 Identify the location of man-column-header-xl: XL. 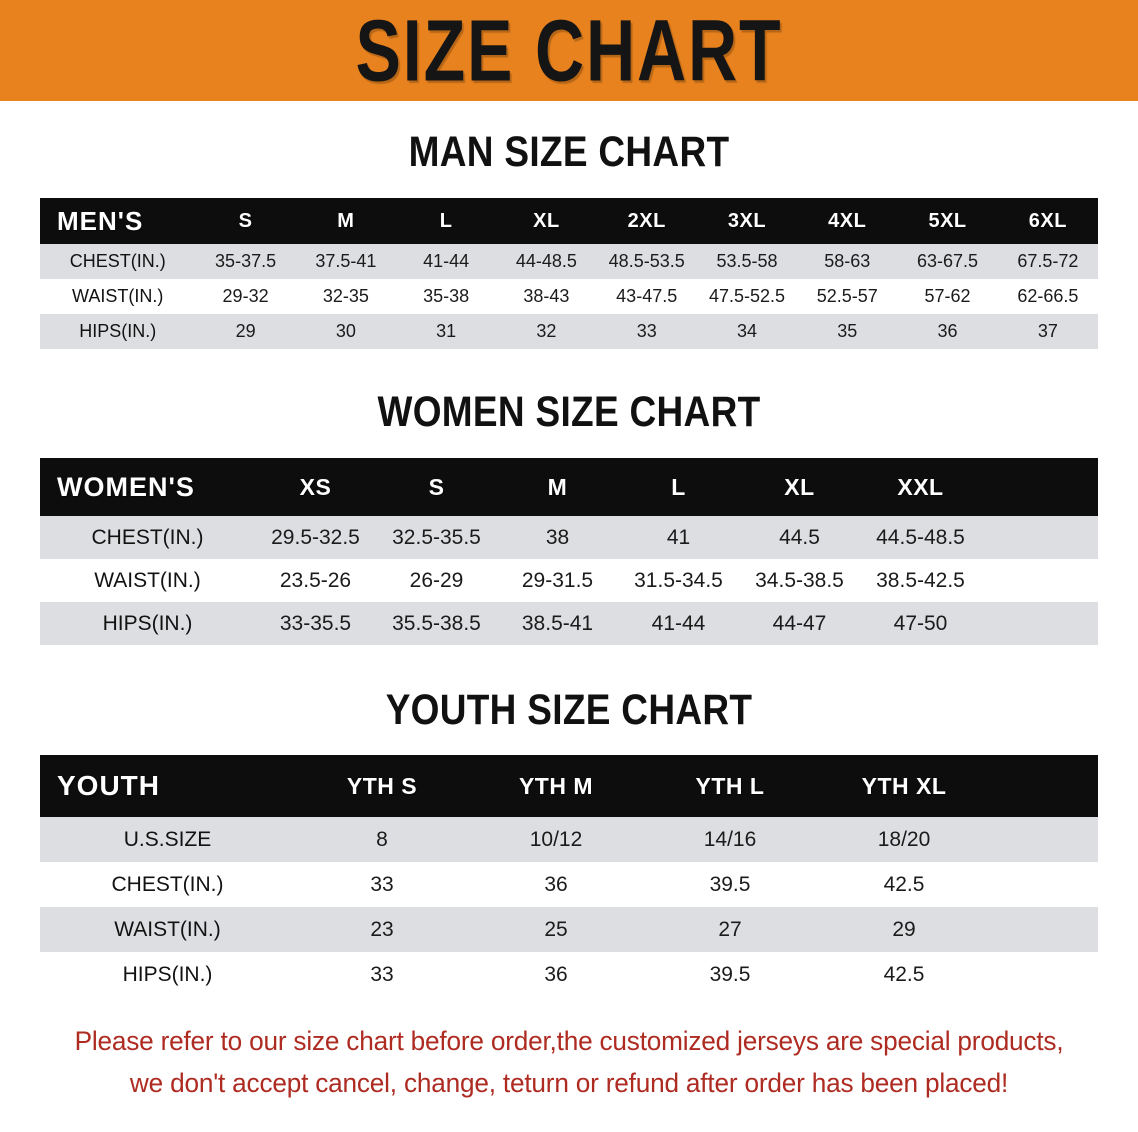
(546, 220).